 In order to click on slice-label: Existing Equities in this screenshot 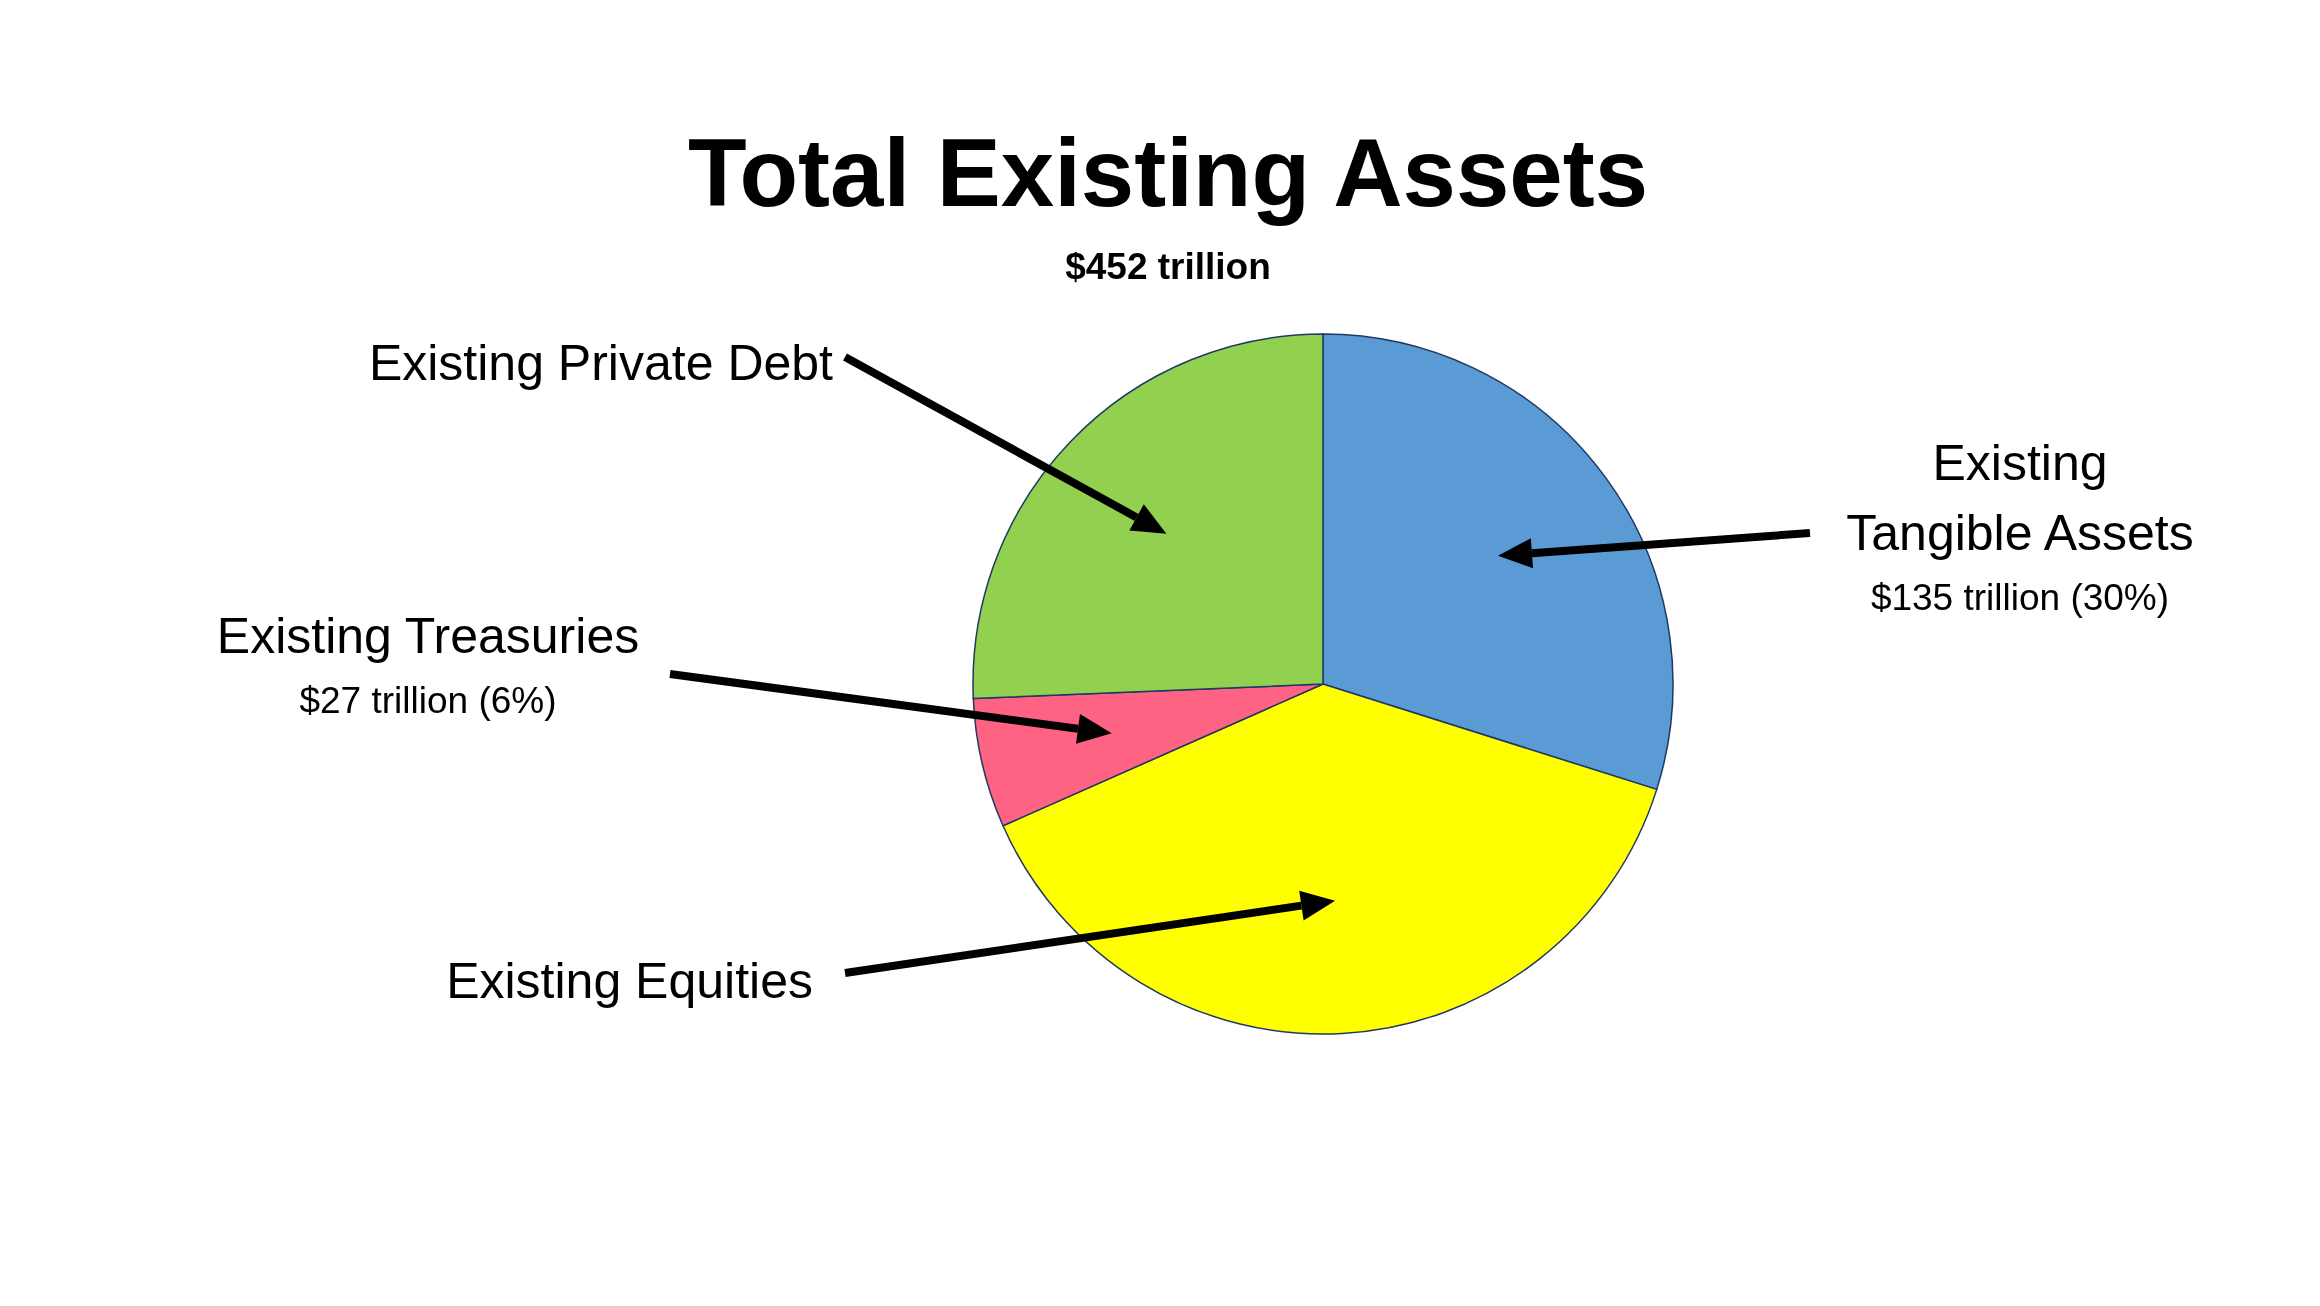, I will do `click(629, 981)`.